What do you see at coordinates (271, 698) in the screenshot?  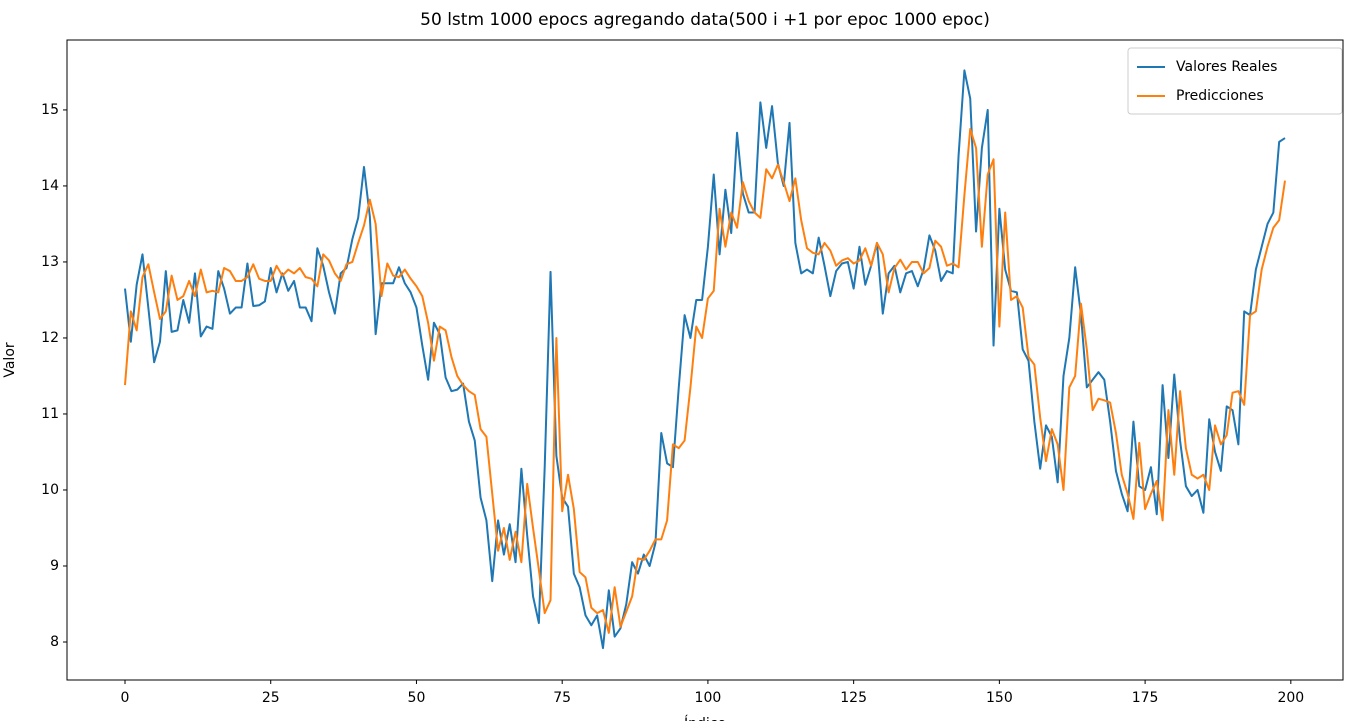 I see `x-tick-label: 25` at bounding box center [271, 698].